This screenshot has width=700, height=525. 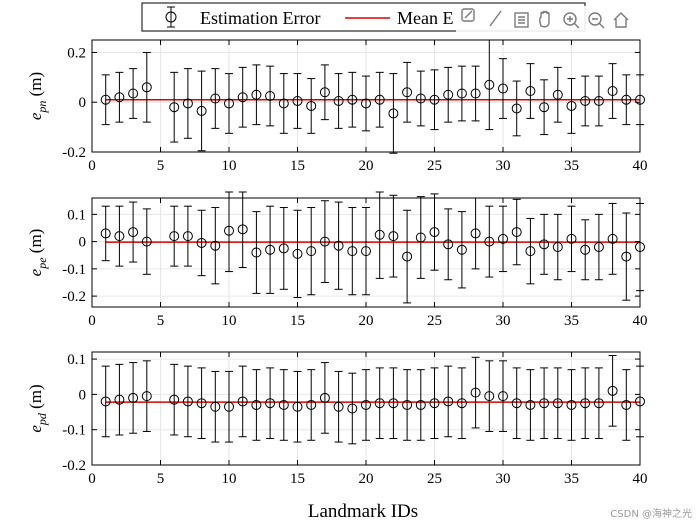 I want to click on y-axis-label: epn (m), so click(x=37, y=96).